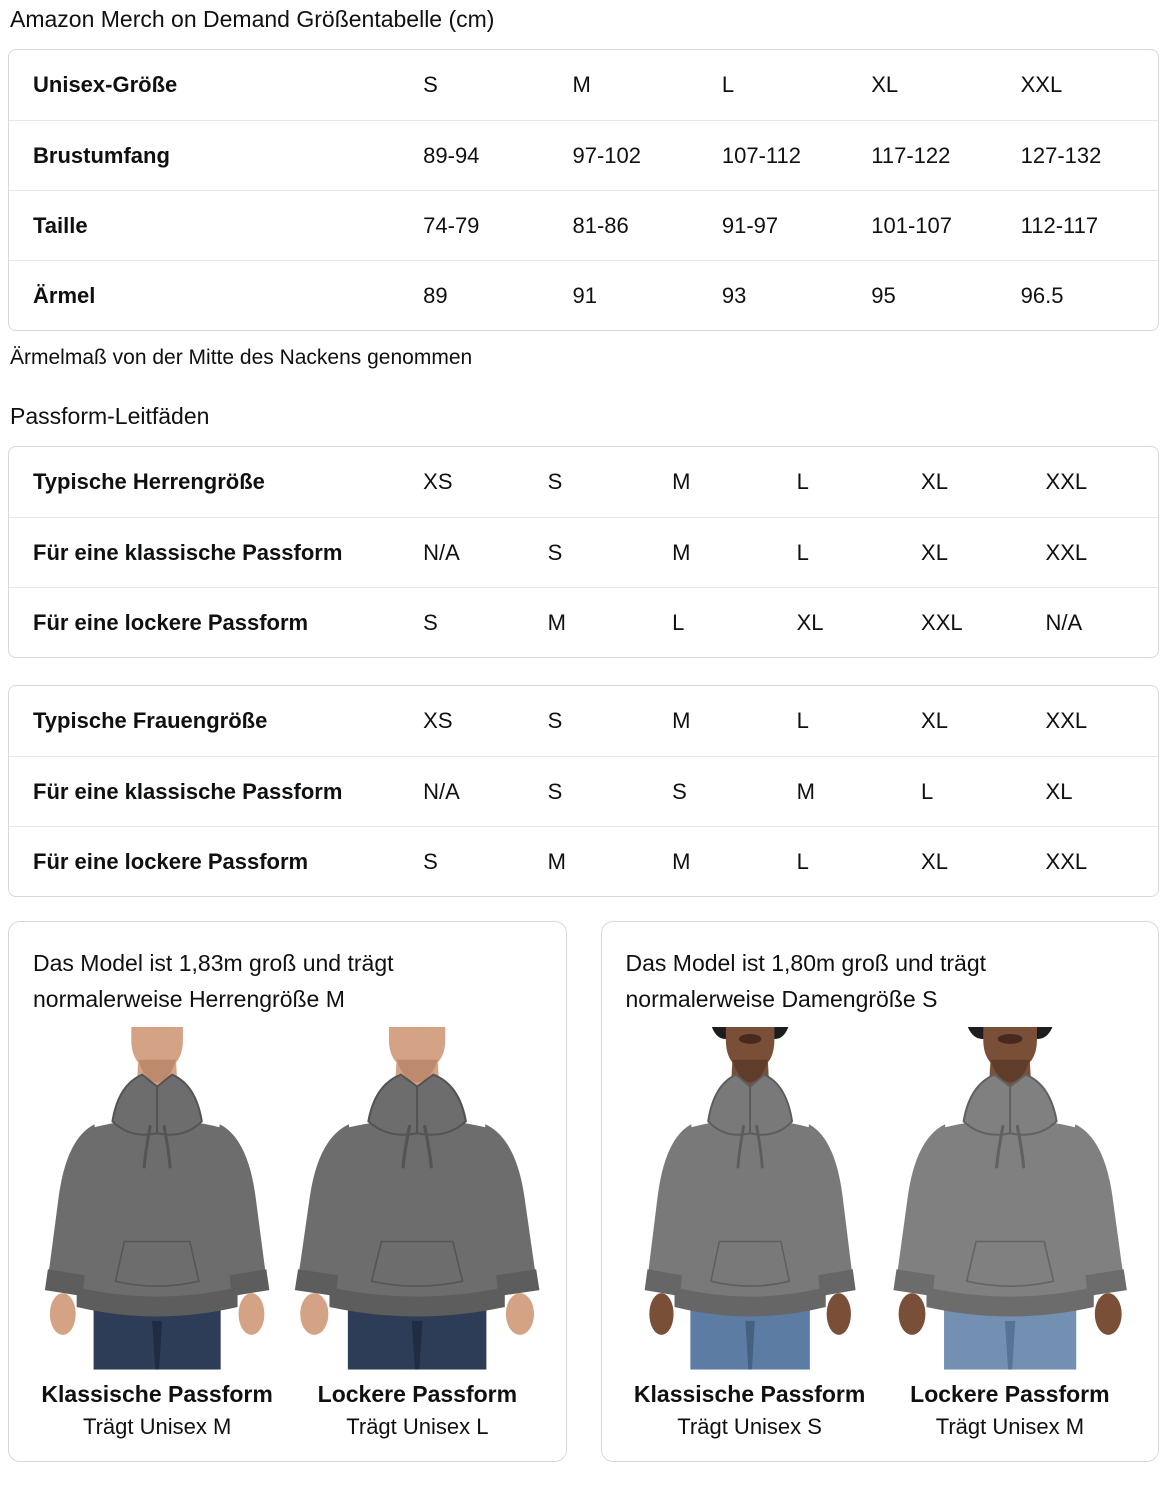 The height and width of the screenshot is (1500, 1167). What do you see at coordinates (1042, 295) in the screenshot?
I see `table-cell: 96.5` at bounding box center [1042, 295].